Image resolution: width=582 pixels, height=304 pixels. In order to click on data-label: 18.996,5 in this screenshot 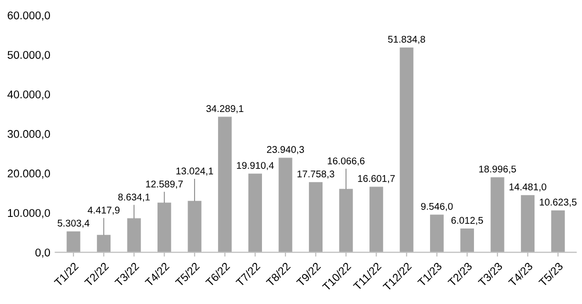, I will do `click(497, 170)`.